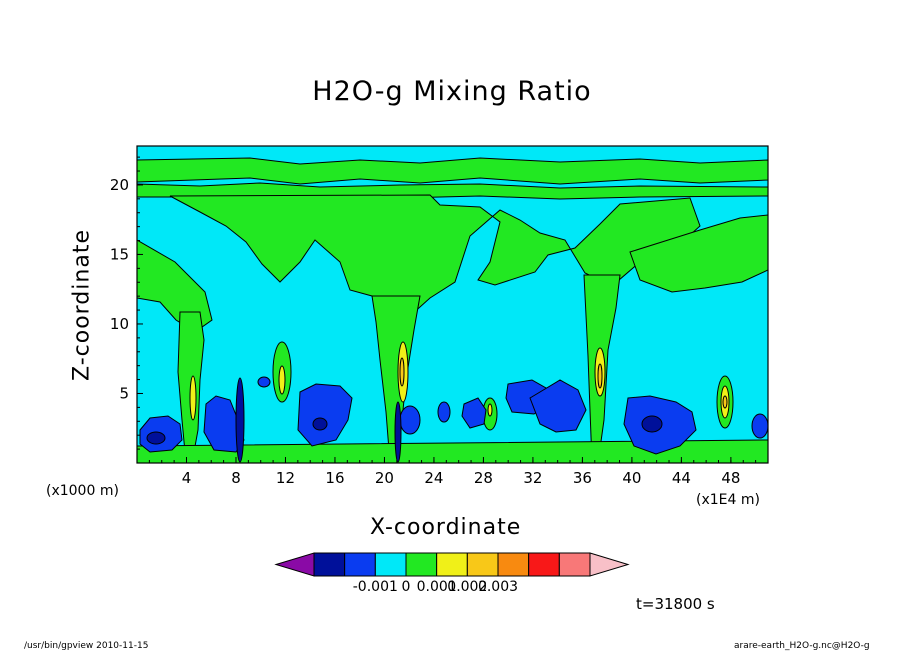 The image size is (904, 654). What do you see at coordinates (433, 478) in the screenshot?
I see `x-tick-label: 24` at bounding box center [433, 478].